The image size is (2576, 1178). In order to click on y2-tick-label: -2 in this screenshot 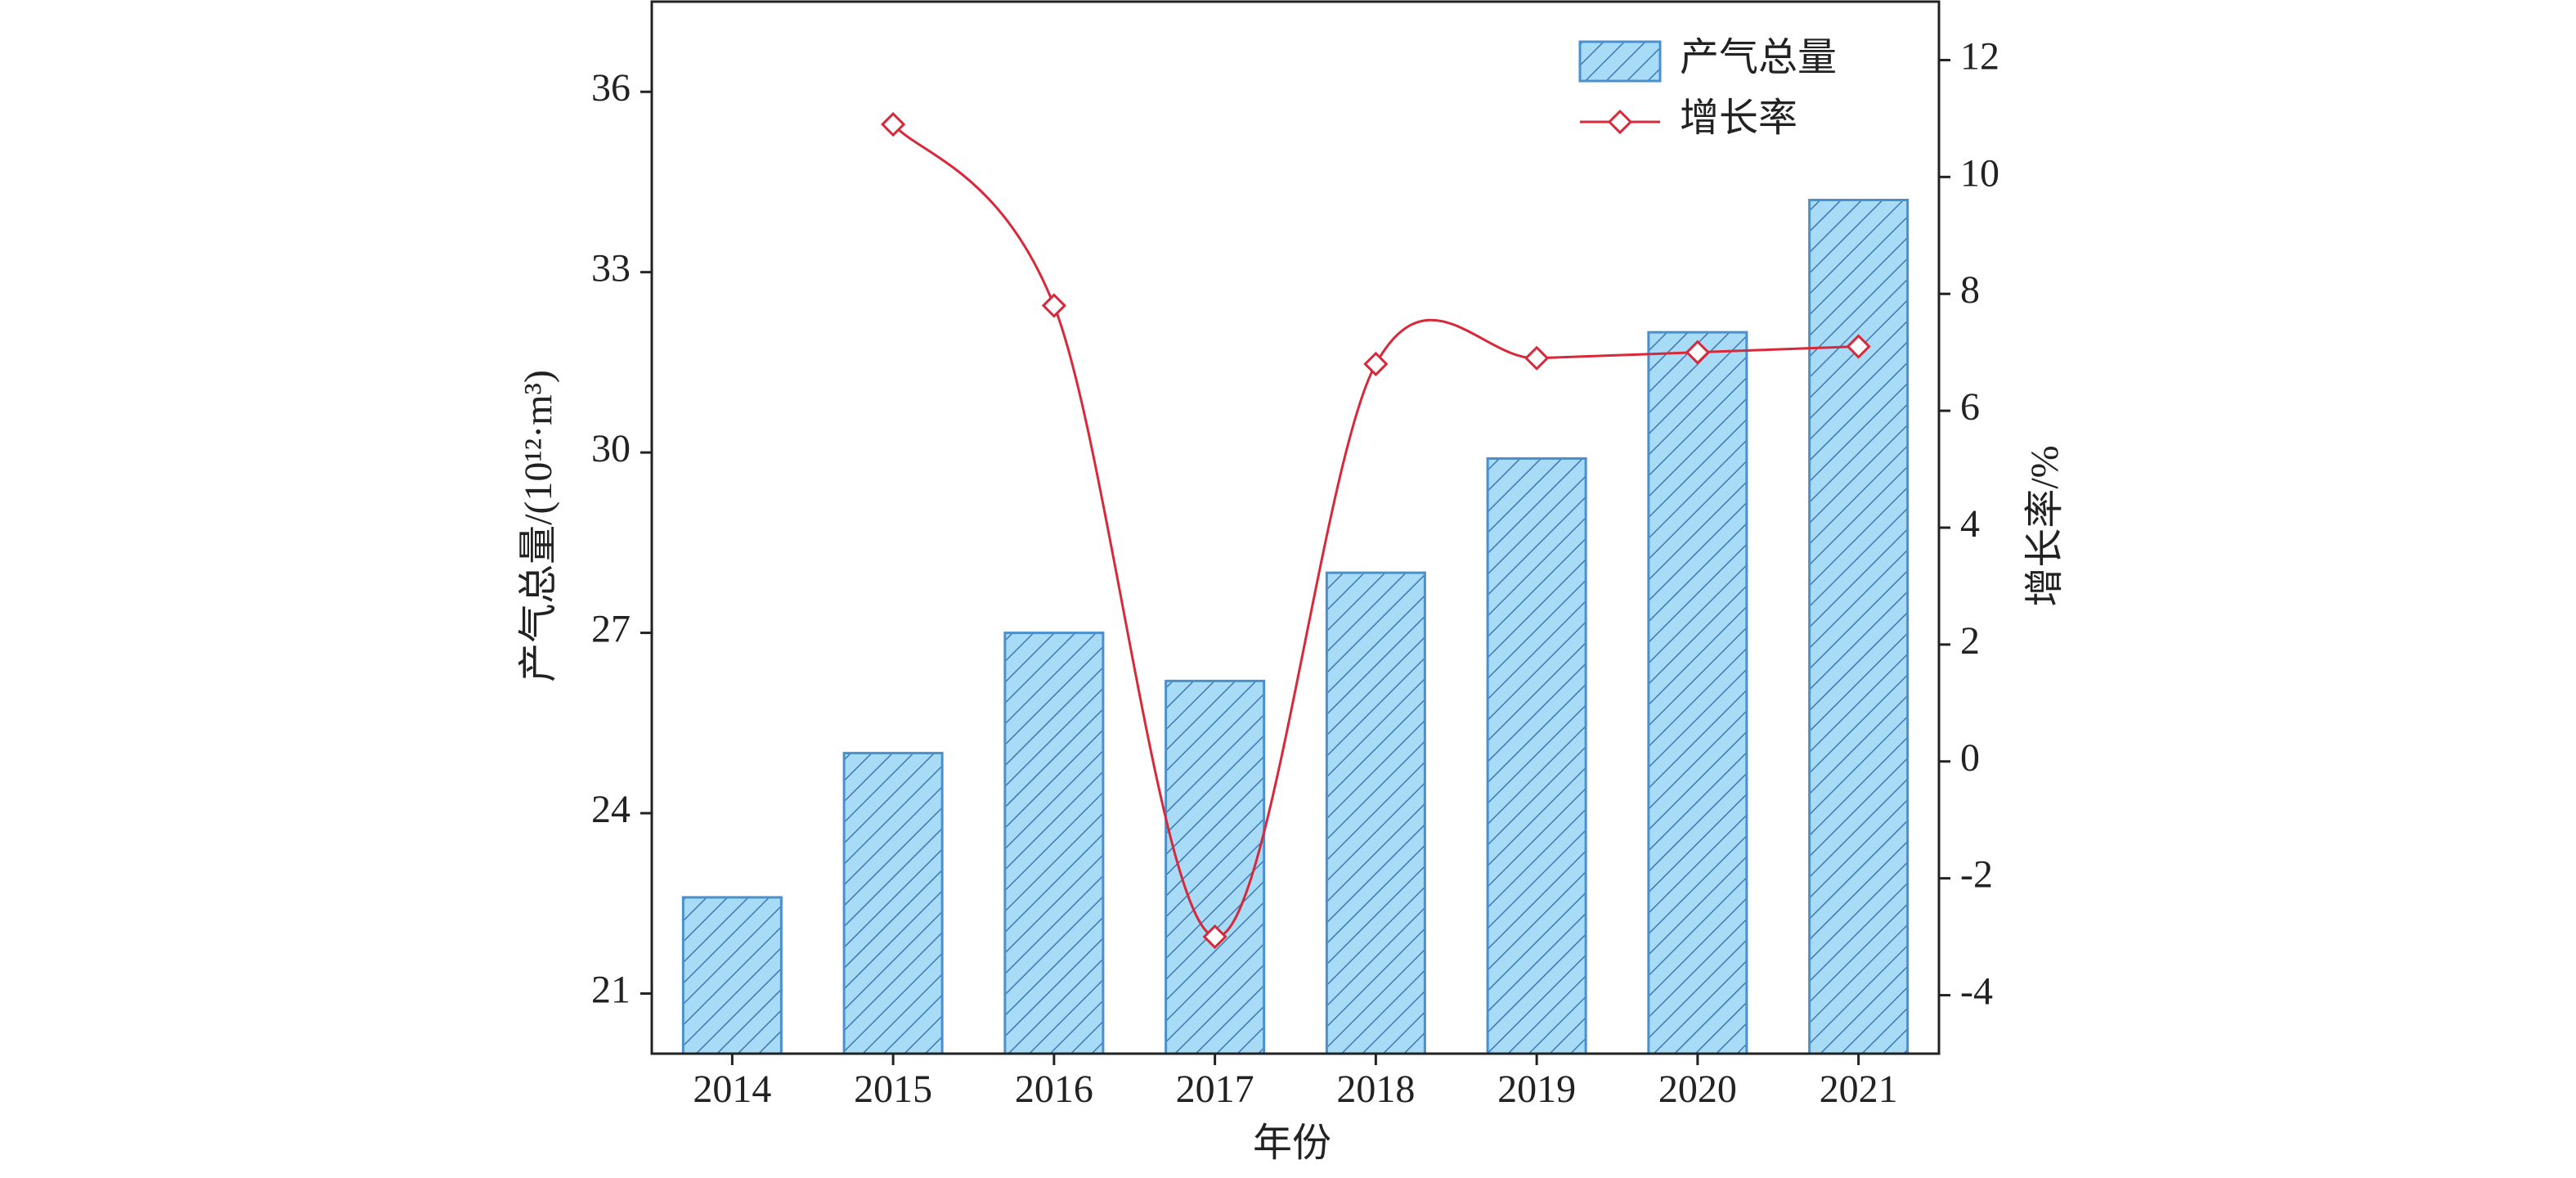, I will do `click(1976, 875)`.